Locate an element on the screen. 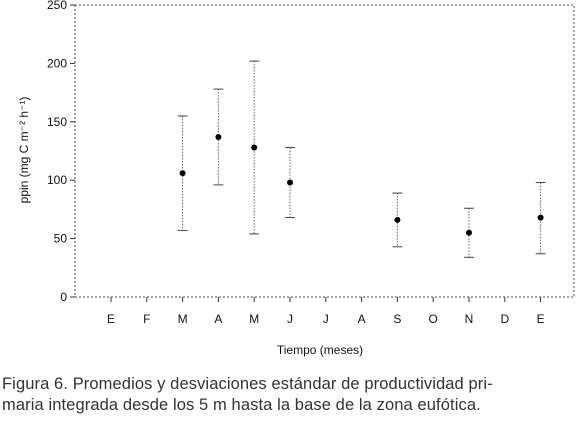 The width and height of the screenshot is (580, 425). y-tick-label: 200 is located at coordinates (57, 63).